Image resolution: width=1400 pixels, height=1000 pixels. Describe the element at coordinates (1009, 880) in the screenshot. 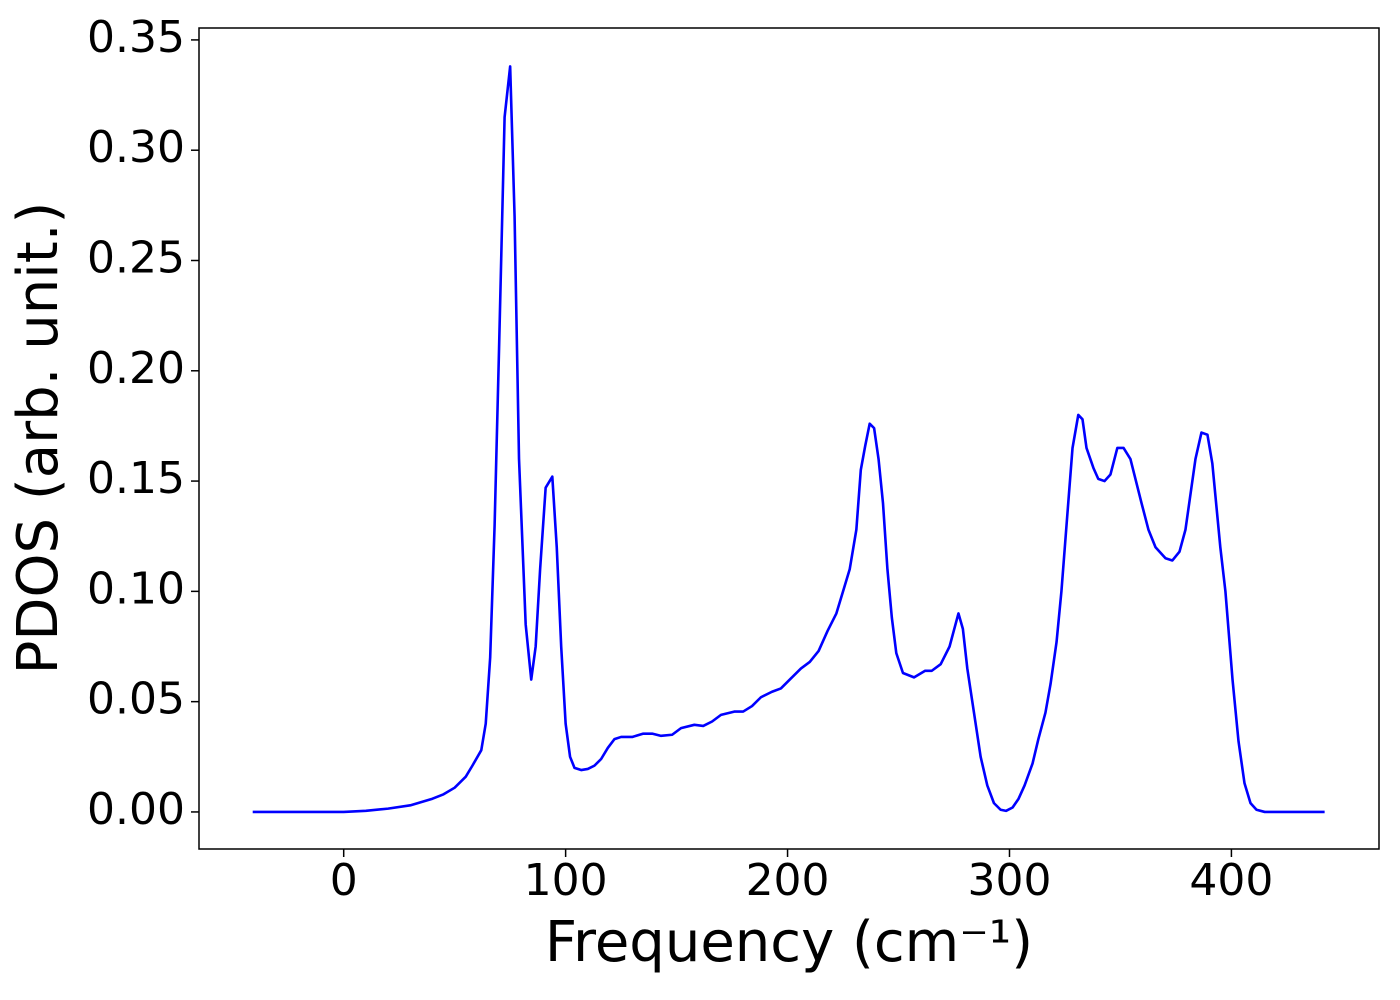

I see `x-tick-label: 300` at that location.